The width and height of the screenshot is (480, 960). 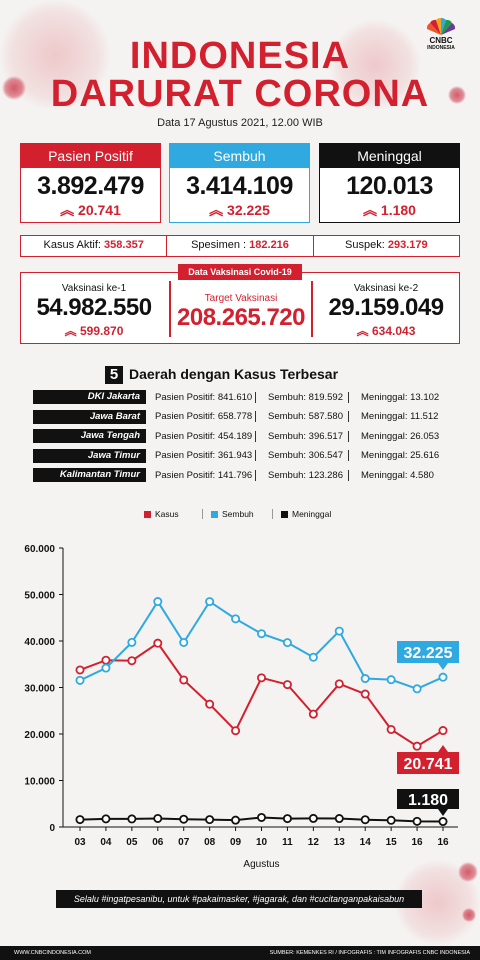 I want to click on vaccine-label: Vaksinasi ke-2, so click(x=386, y=288).